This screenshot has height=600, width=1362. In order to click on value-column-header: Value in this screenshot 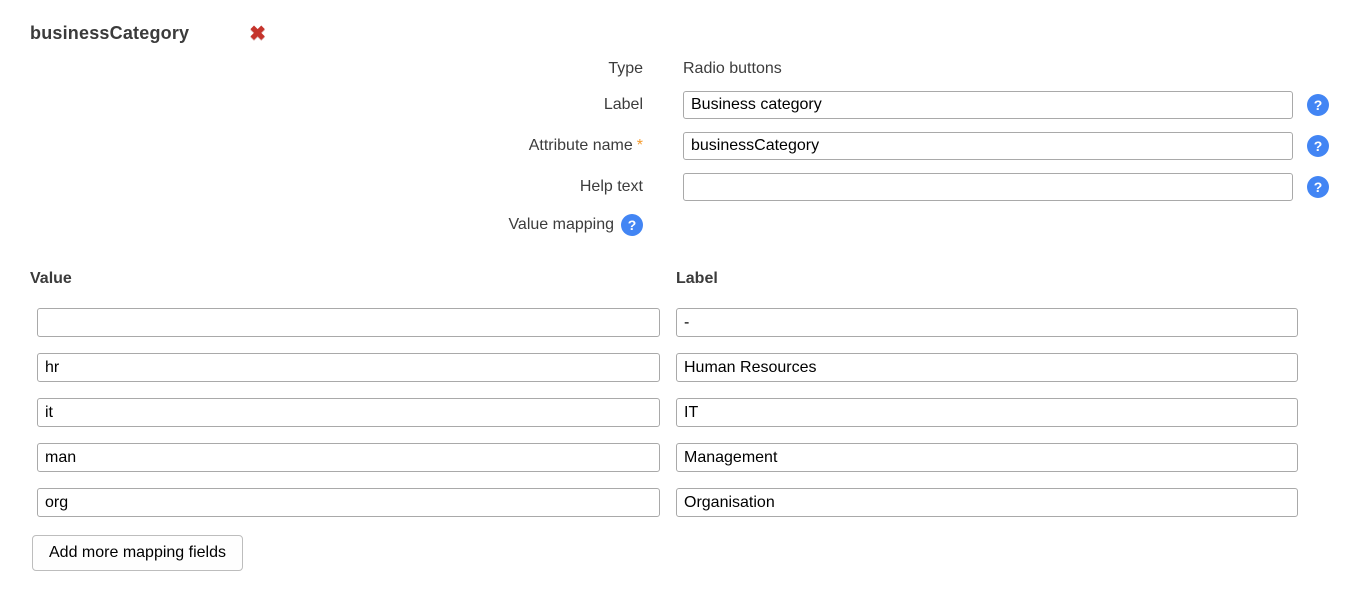, I will do `click(51, 278)`.